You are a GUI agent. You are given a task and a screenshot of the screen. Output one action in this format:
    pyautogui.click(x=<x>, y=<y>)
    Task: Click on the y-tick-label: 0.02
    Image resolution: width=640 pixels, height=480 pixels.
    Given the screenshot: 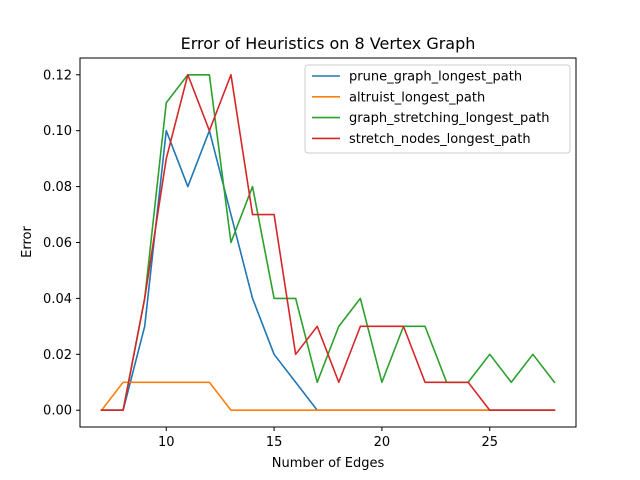 What is the action you would take?
    pyautogui.click(x=57, y=355)
    